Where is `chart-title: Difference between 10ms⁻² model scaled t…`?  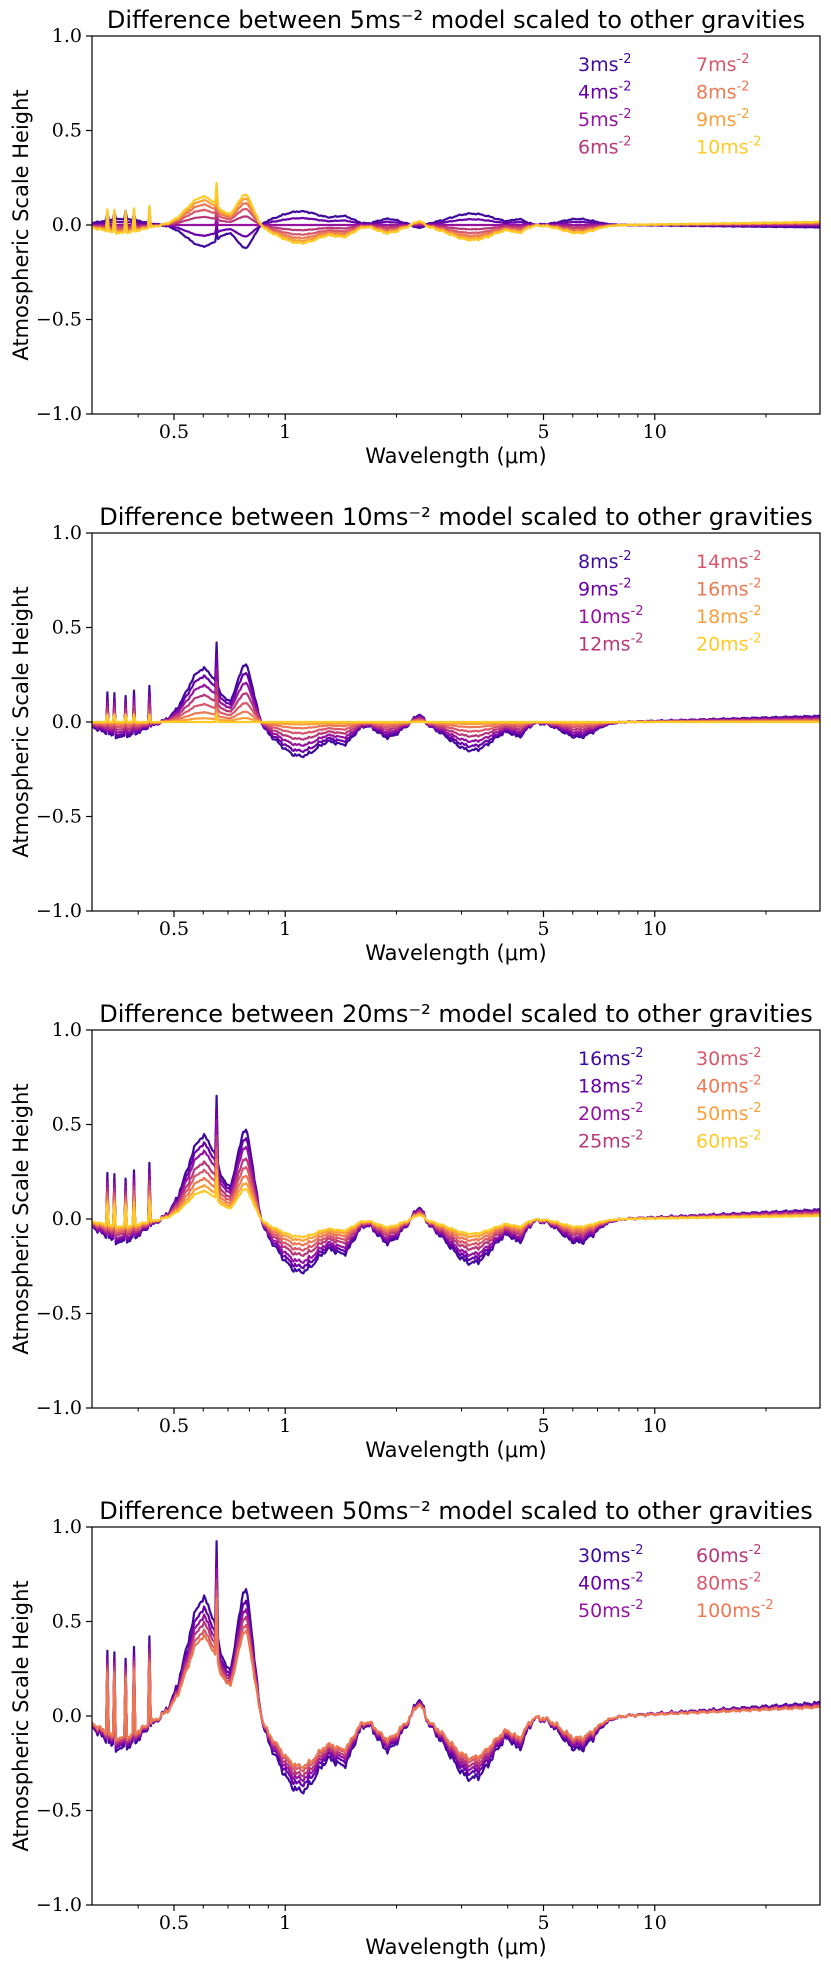 chart-title: Difference between 10ms⁻² model scaled t… is located at coordinates (455, 517).